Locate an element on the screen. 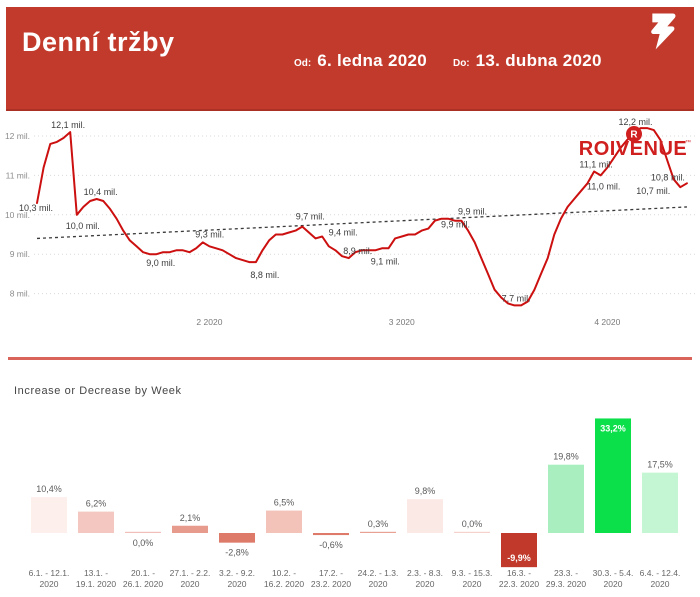  bar-value-label: -0,6% is located at coordinates (331, 545).